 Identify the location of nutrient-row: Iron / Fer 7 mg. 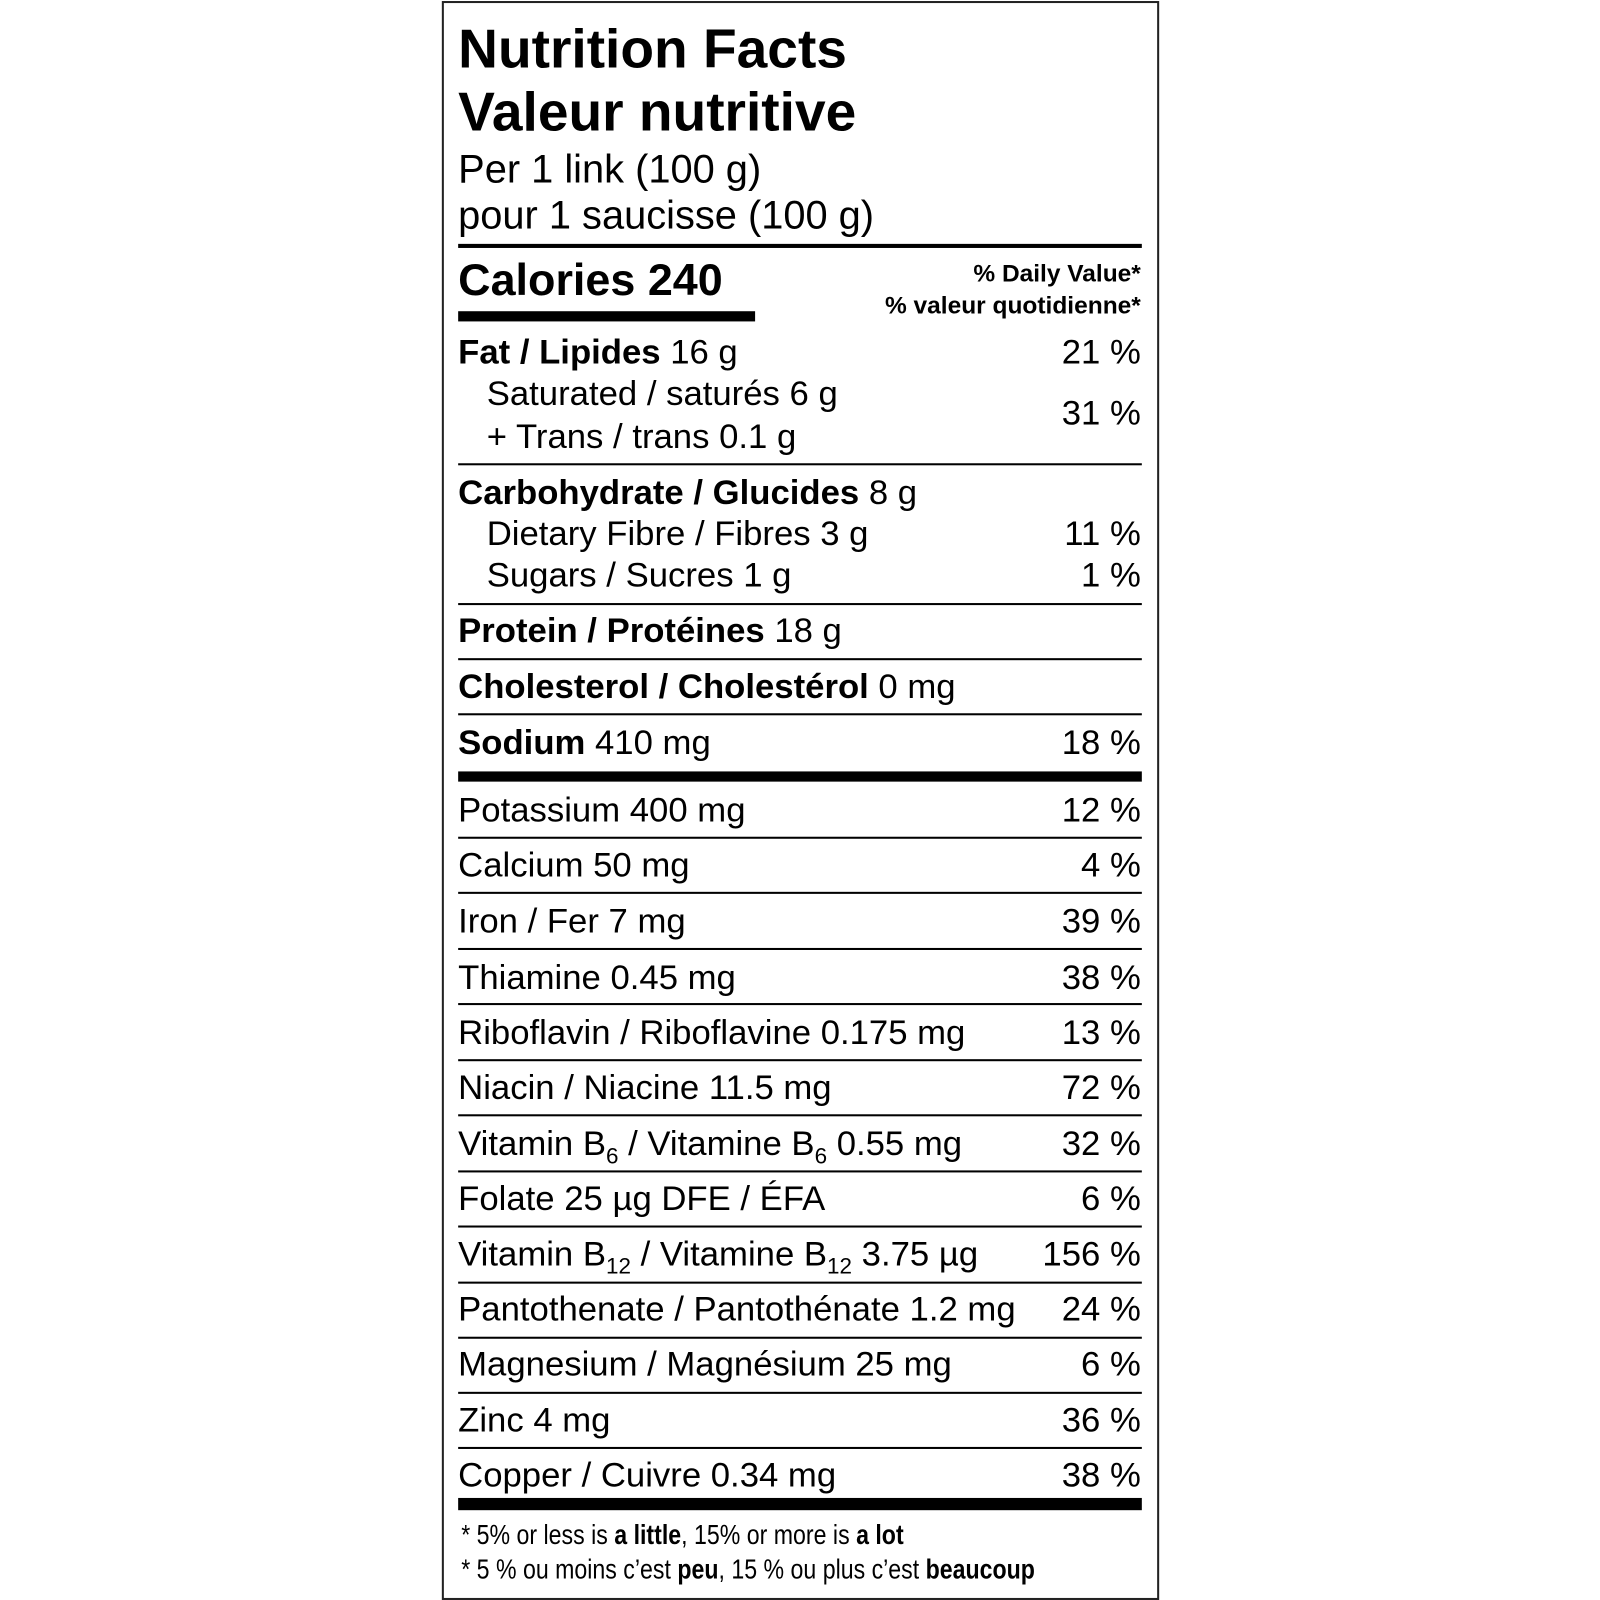
(572, 921).